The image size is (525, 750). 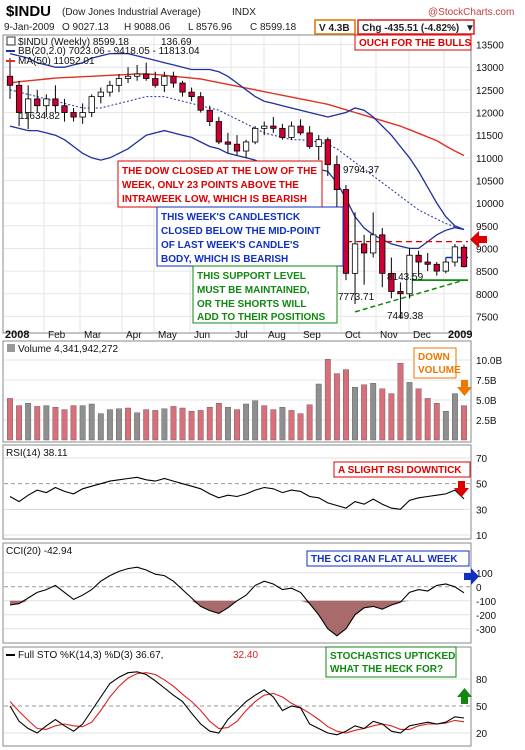 I want to click on copyright: @StockCharts.com, so click(x=471, y=12).